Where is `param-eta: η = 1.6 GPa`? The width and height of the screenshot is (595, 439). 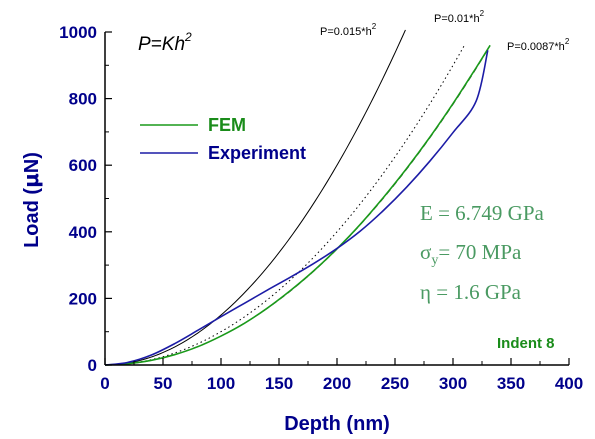 param-eta: η = 1.6 GPa is located at coordinates (471, 292).